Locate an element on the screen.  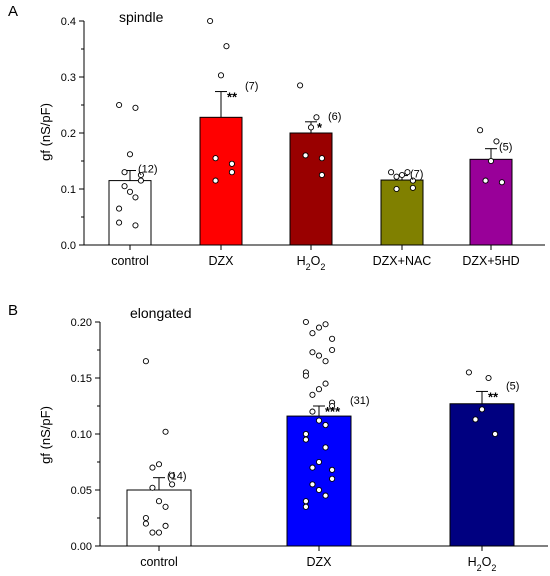
panel-a-y-tick-label: 0.0 is located at coordinates (68, 246).